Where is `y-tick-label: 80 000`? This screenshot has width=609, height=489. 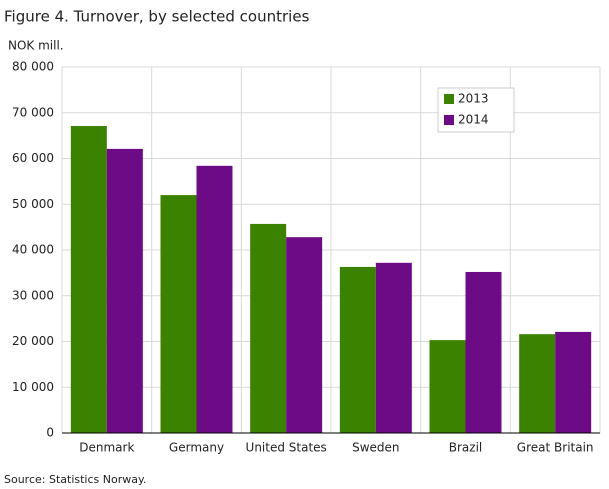
y-tick-label: 80 000 is located at coordinates (33, 67).